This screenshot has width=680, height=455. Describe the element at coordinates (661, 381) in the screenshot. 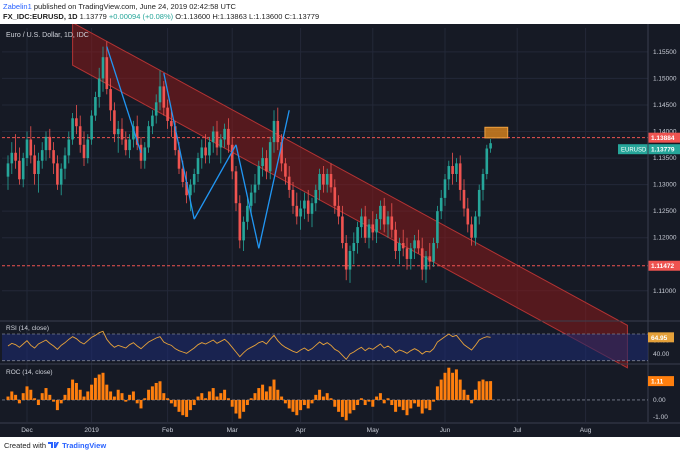

I see `roc-value-tag-bg` at that location.